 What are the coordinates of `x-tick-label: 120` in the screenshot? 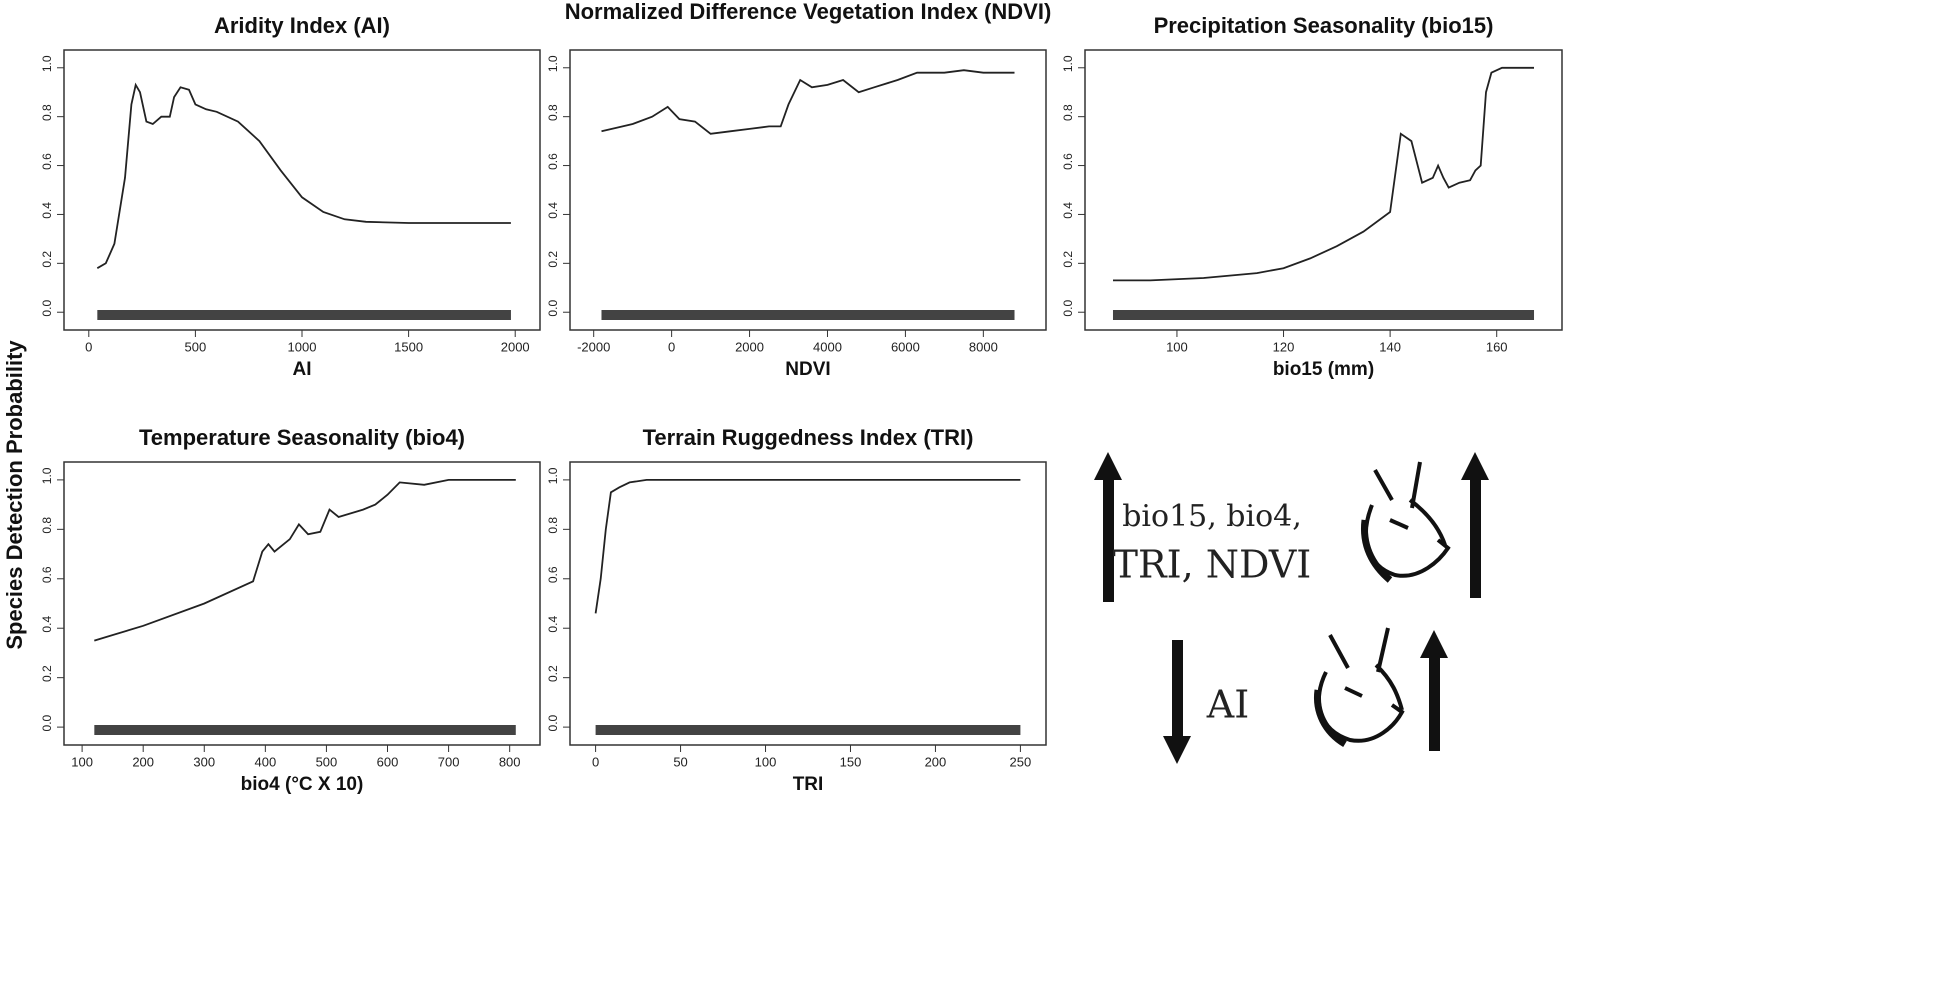 It's located at (1284, 346).